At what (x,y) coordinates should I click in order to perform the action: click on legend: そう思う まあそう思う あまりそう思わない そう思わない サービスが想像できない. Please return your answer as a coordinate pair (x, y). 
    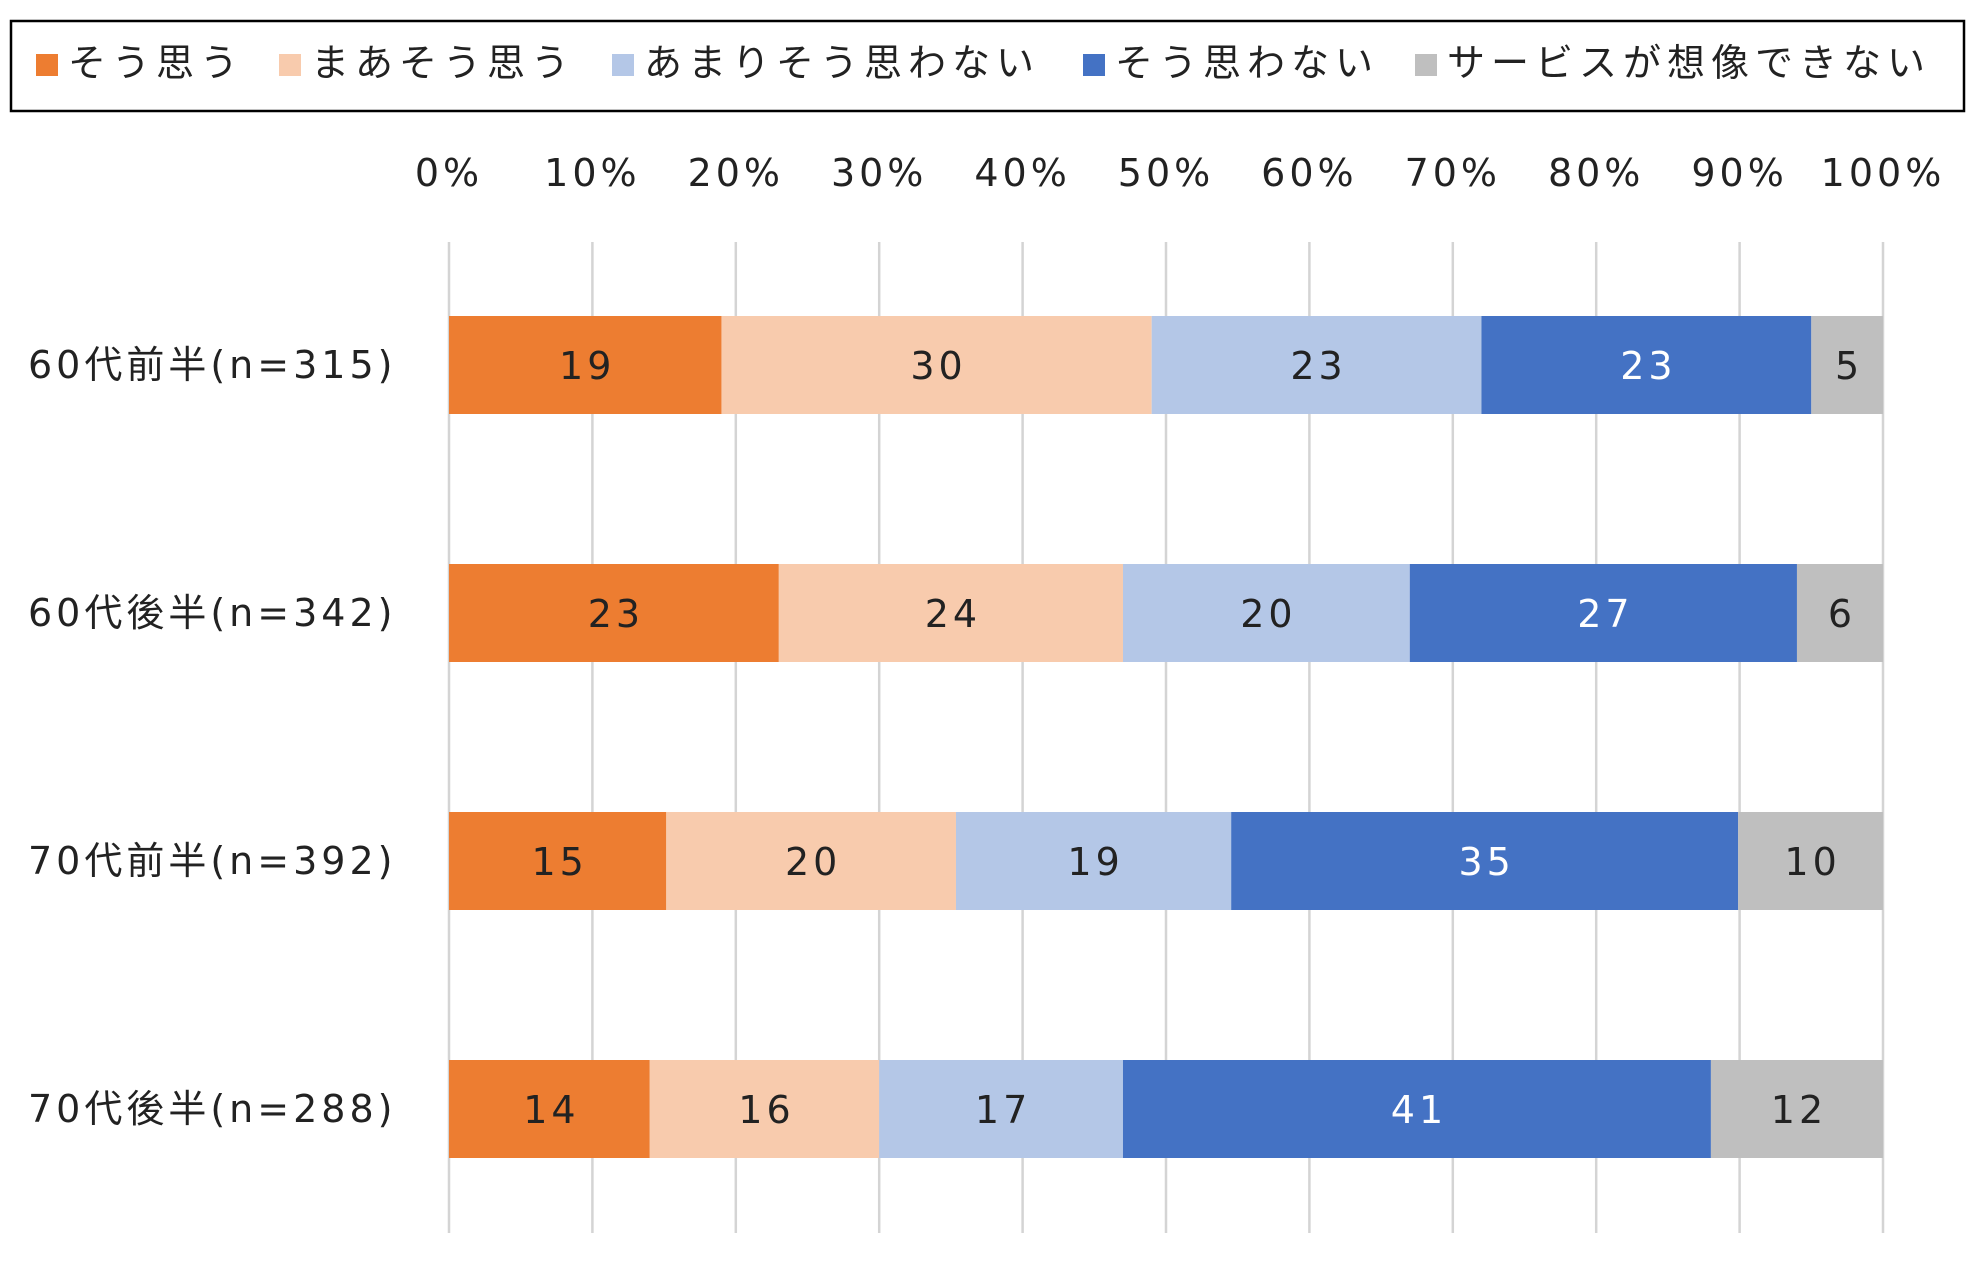
    Looking at the image, I should click on (983, 63).